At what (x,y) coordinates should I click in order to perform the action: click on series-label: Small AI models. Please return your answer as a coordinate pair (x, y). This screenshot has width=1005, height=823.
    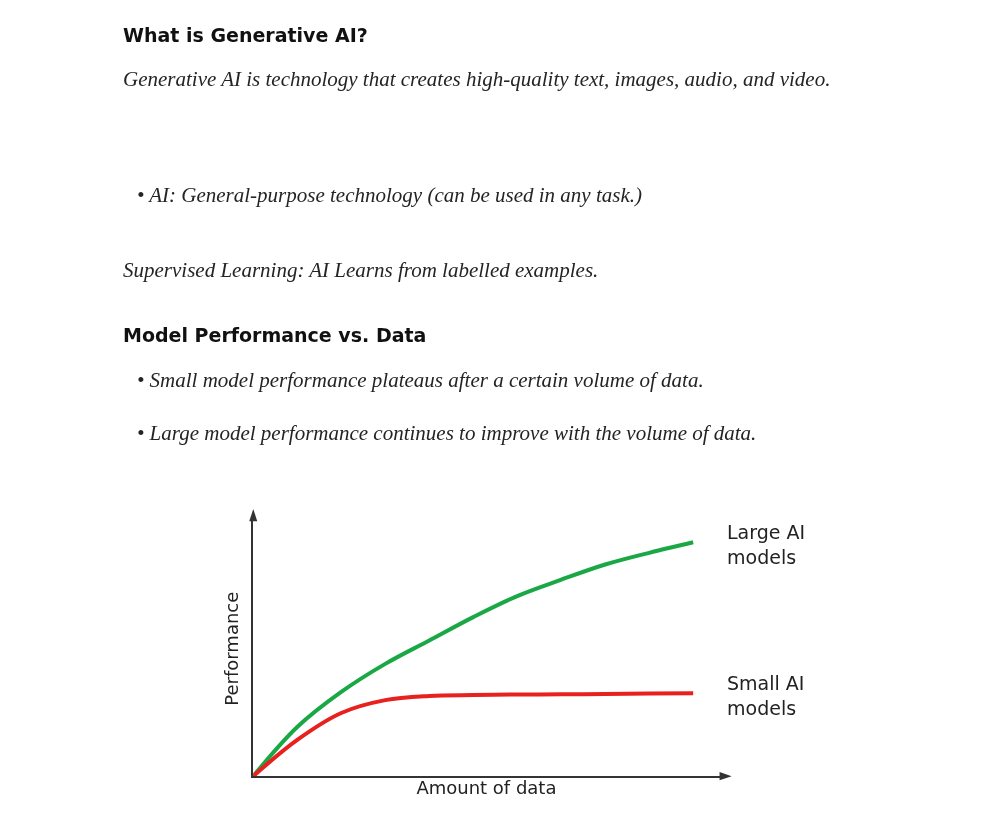
    Looking at the image, I should click on (766, 695).